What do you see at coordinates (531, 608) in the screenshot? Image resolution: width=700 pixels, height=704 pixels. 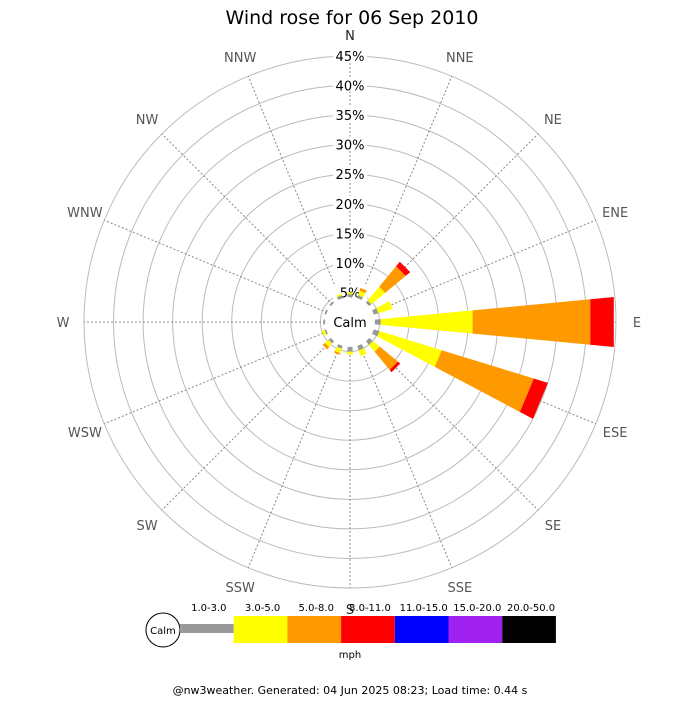 I see `legend-bin-label: 20.0-50.0` at bounding box center [531, 608].